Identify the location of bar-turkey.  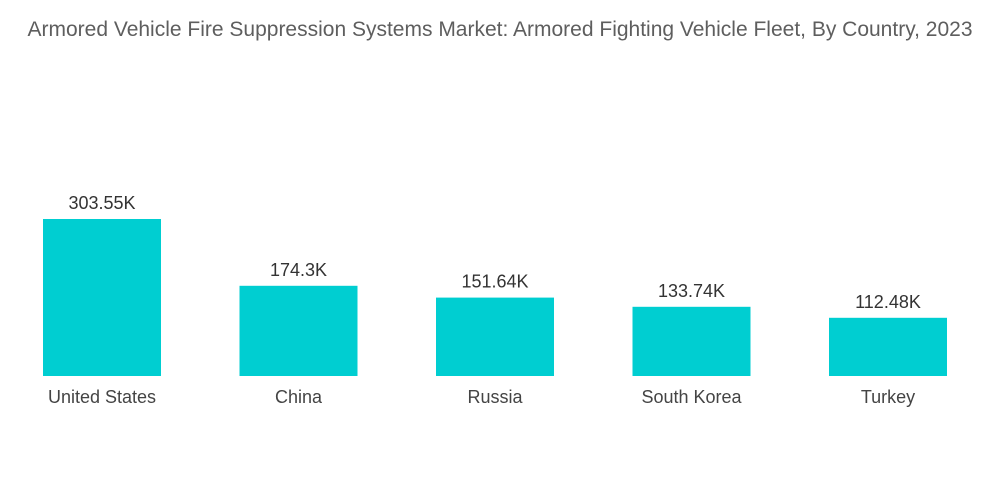
(888, 346).